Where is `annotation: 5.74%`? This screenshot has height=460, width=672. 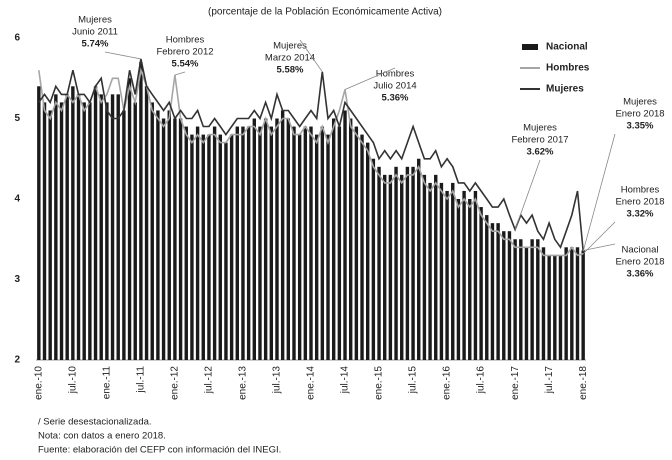
annotation: 5.74% is located at coordinates (95, 44).